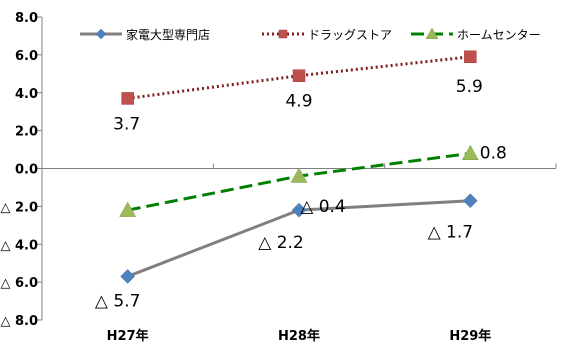 The width and height of the screenshot is (561, 346). What do you see at coordinates (168, 34) in the screenshot?
I see `legend-label: 家電大型専門店` at bounding box center [168, 34].